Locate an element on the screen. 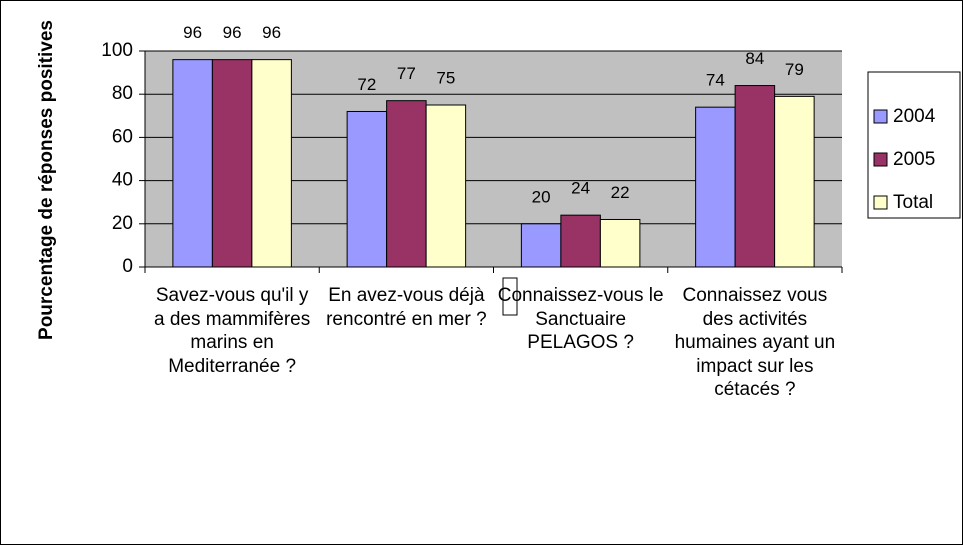 The image size is (963, 545). legend is located at coordinates (914, 145).